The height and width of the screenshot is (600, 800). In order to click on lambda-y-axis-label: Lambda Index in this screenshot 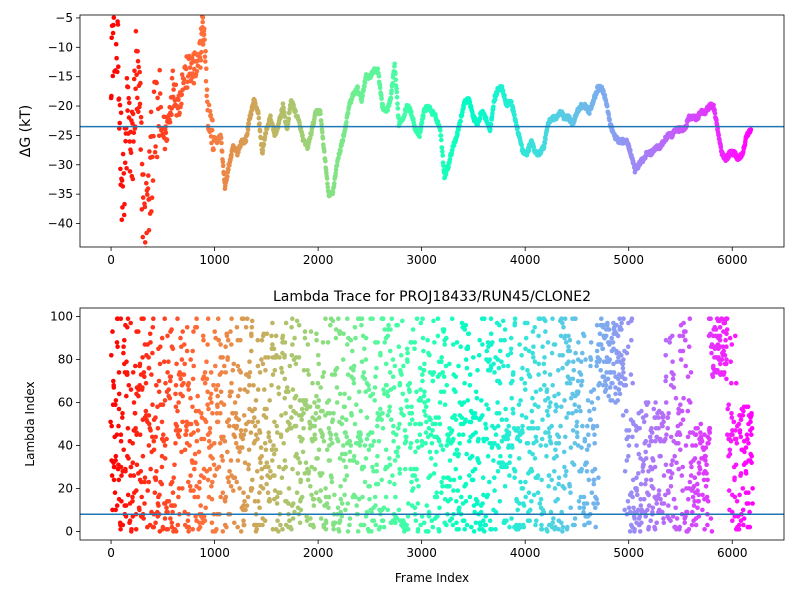, I will do `click(30, 423)`.